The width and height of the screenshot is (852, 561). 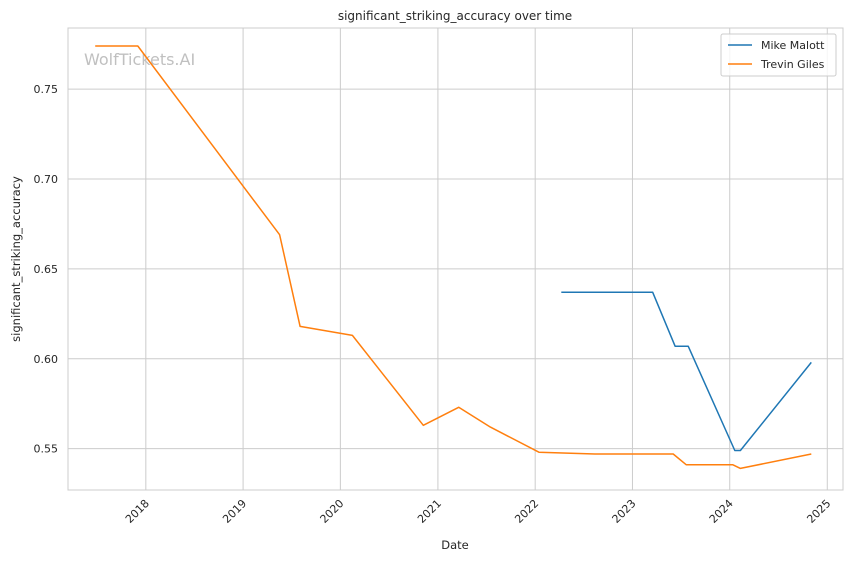 What do you see at coordinates (16, 259) in the screenshot?
I see `y-axis-title: significant_striking_accuracy` at bounding box center [16, 259].